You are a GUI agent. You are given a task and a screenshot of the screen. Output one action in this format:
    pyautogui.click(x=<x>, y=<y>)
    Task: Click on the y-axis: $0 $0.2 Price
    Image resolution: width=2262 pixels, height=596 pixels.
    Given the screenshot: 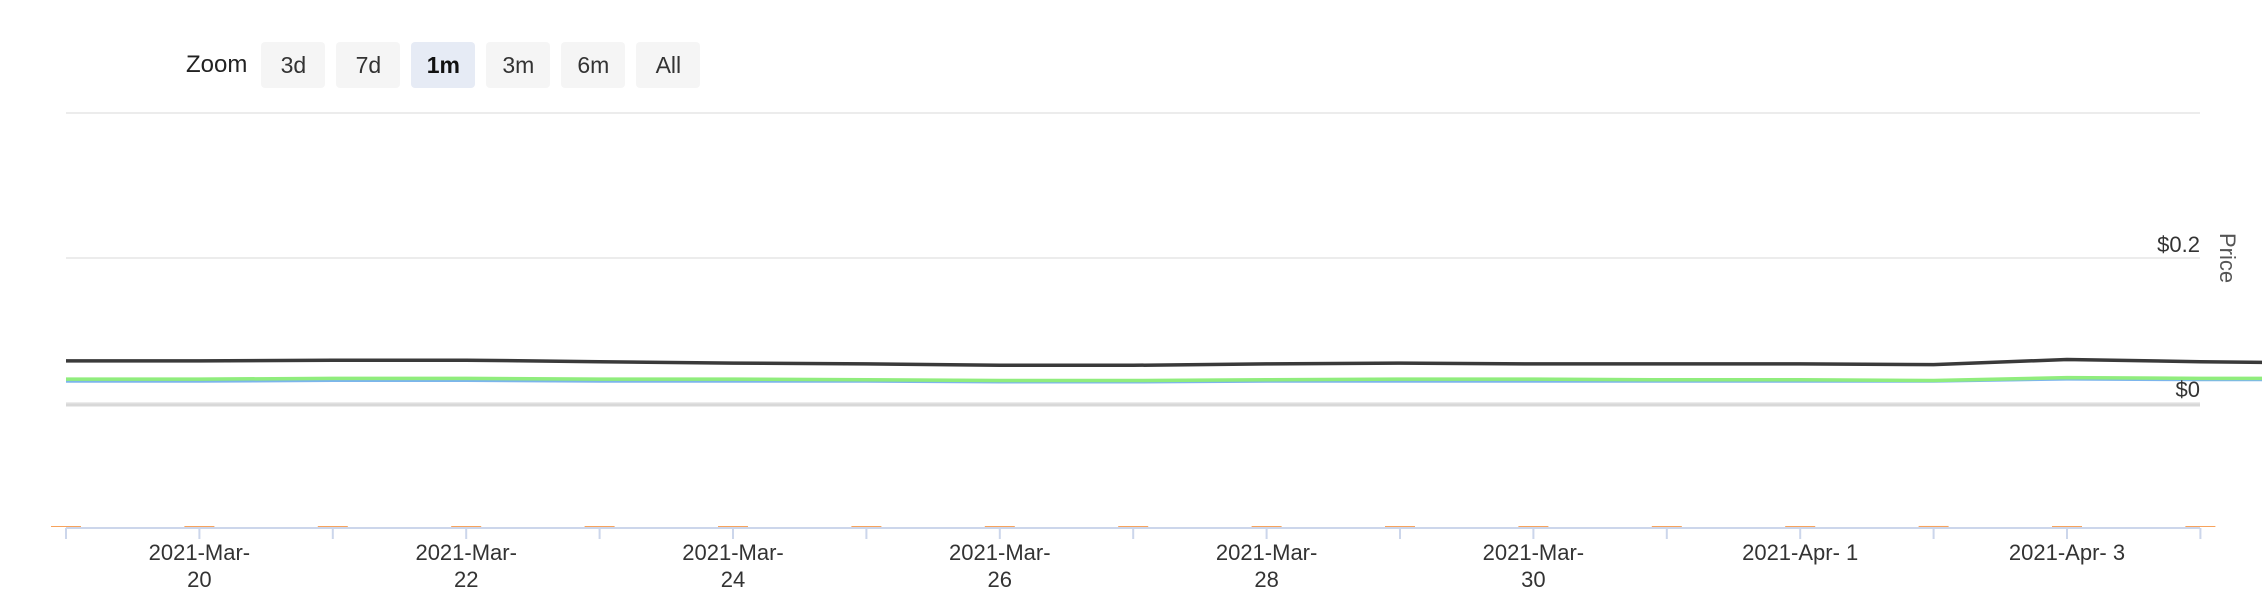 What is the action you would take?
    pyautogui.click(x=2198, y=317)
    